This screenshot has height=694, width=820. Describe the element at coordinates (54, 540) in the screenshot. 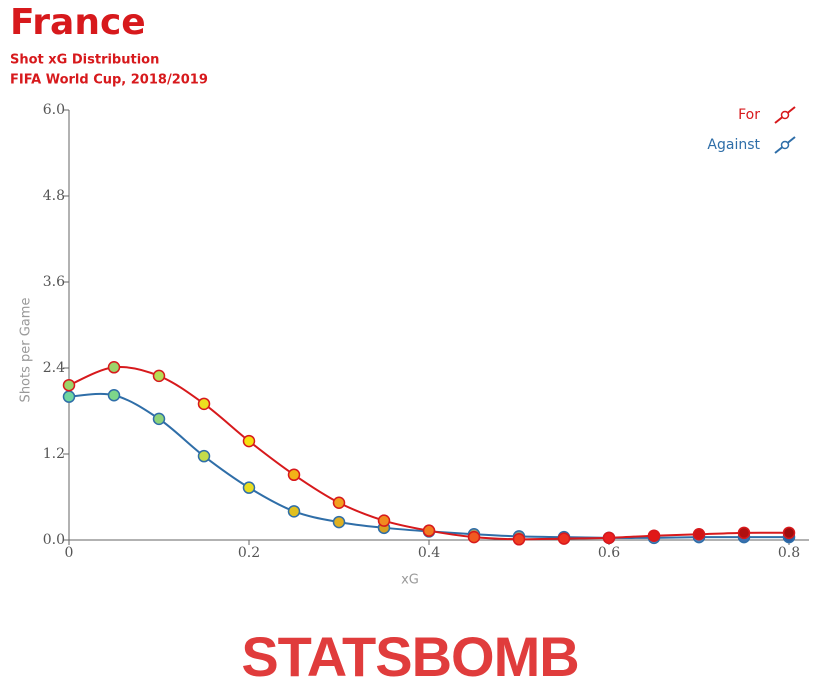

I see `y-tick-label: 0.0` at that location.